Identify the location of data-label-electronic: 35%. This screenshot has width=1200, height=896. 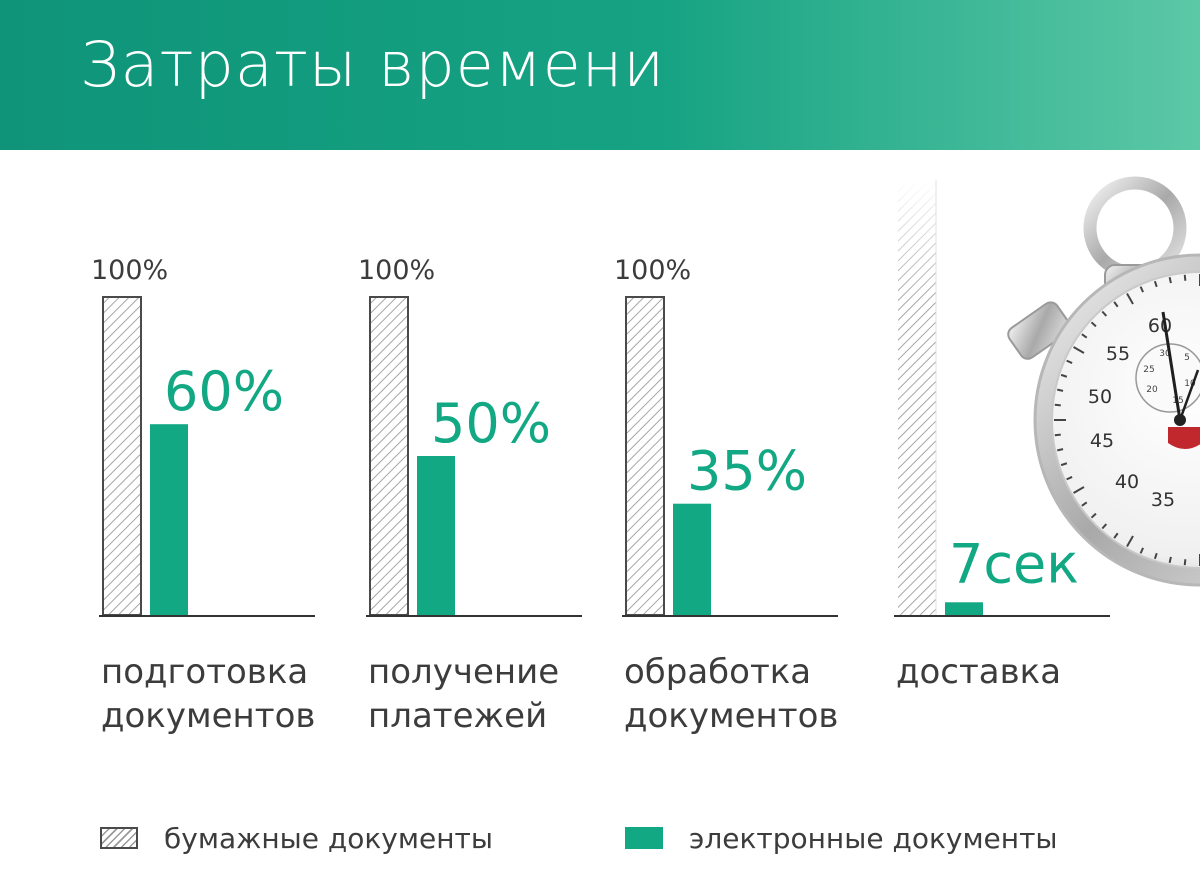
(747, 471).